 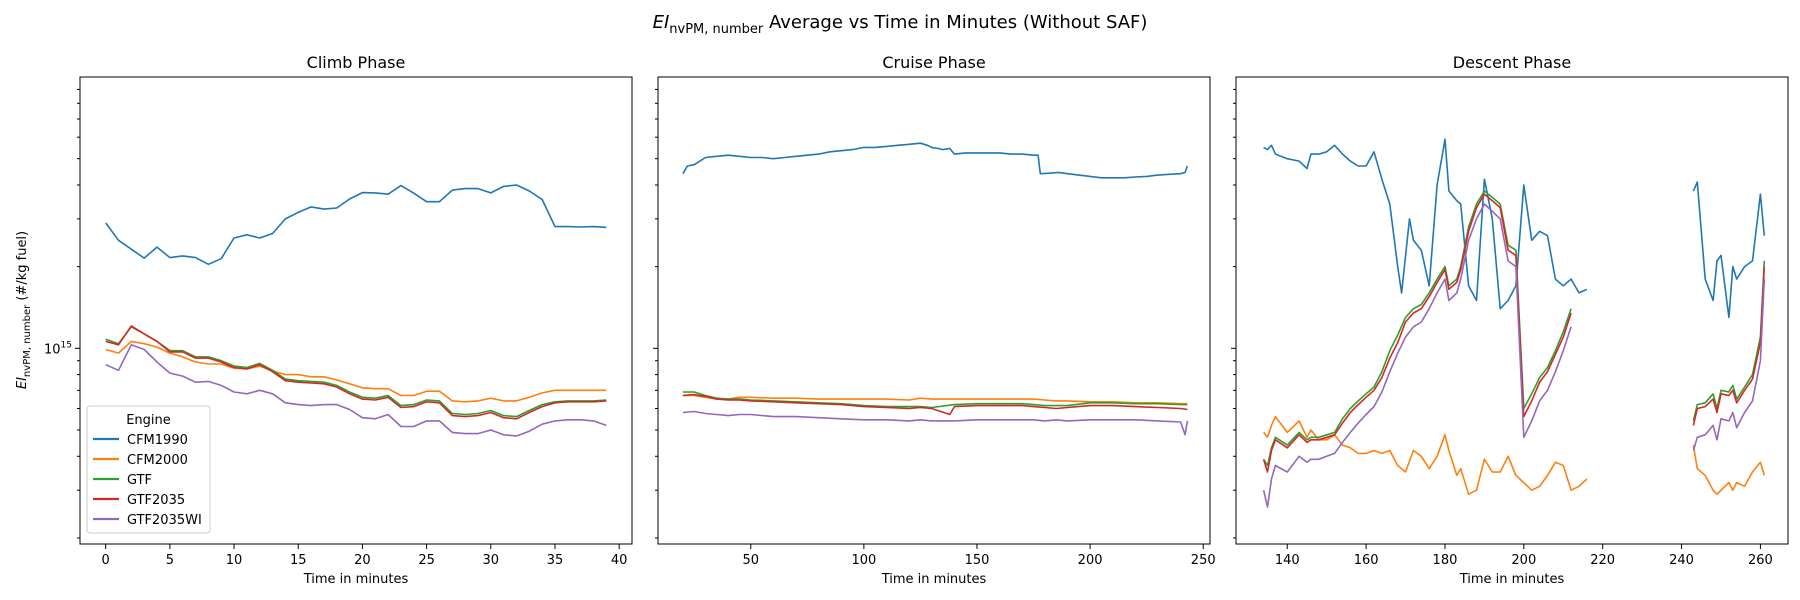 What do you see at coordinates (1203, 560) in the screenshot?
I see `x-tick-label: 250` at bounding box center [1203, 560].